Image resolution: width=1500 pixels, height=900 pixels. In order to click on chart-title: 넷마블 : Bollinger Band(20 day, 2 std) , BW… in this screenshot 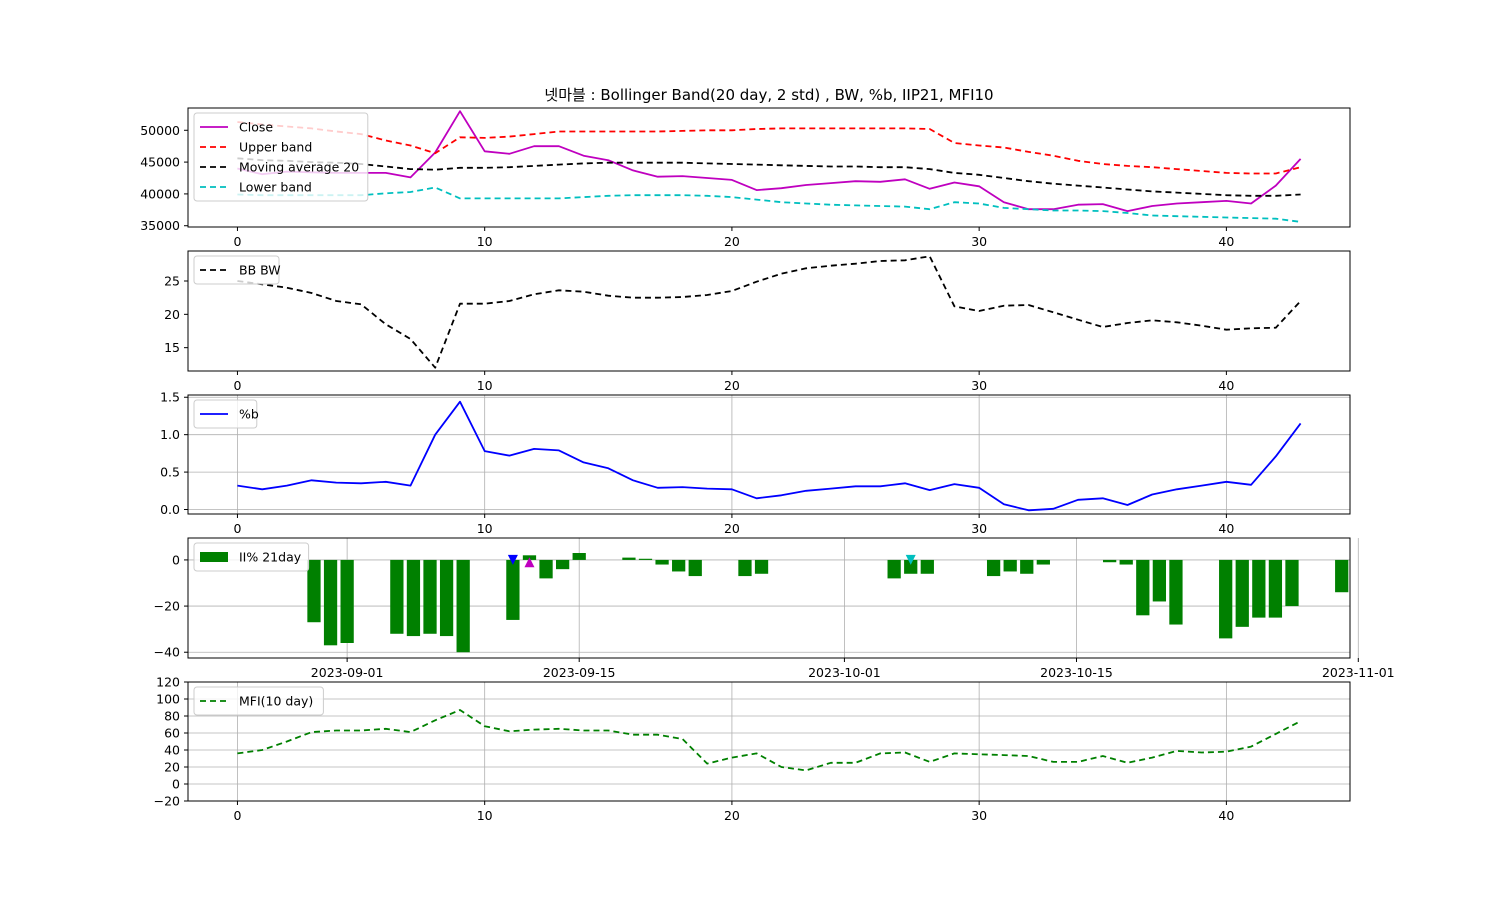, I will do `click(768, 95)`.